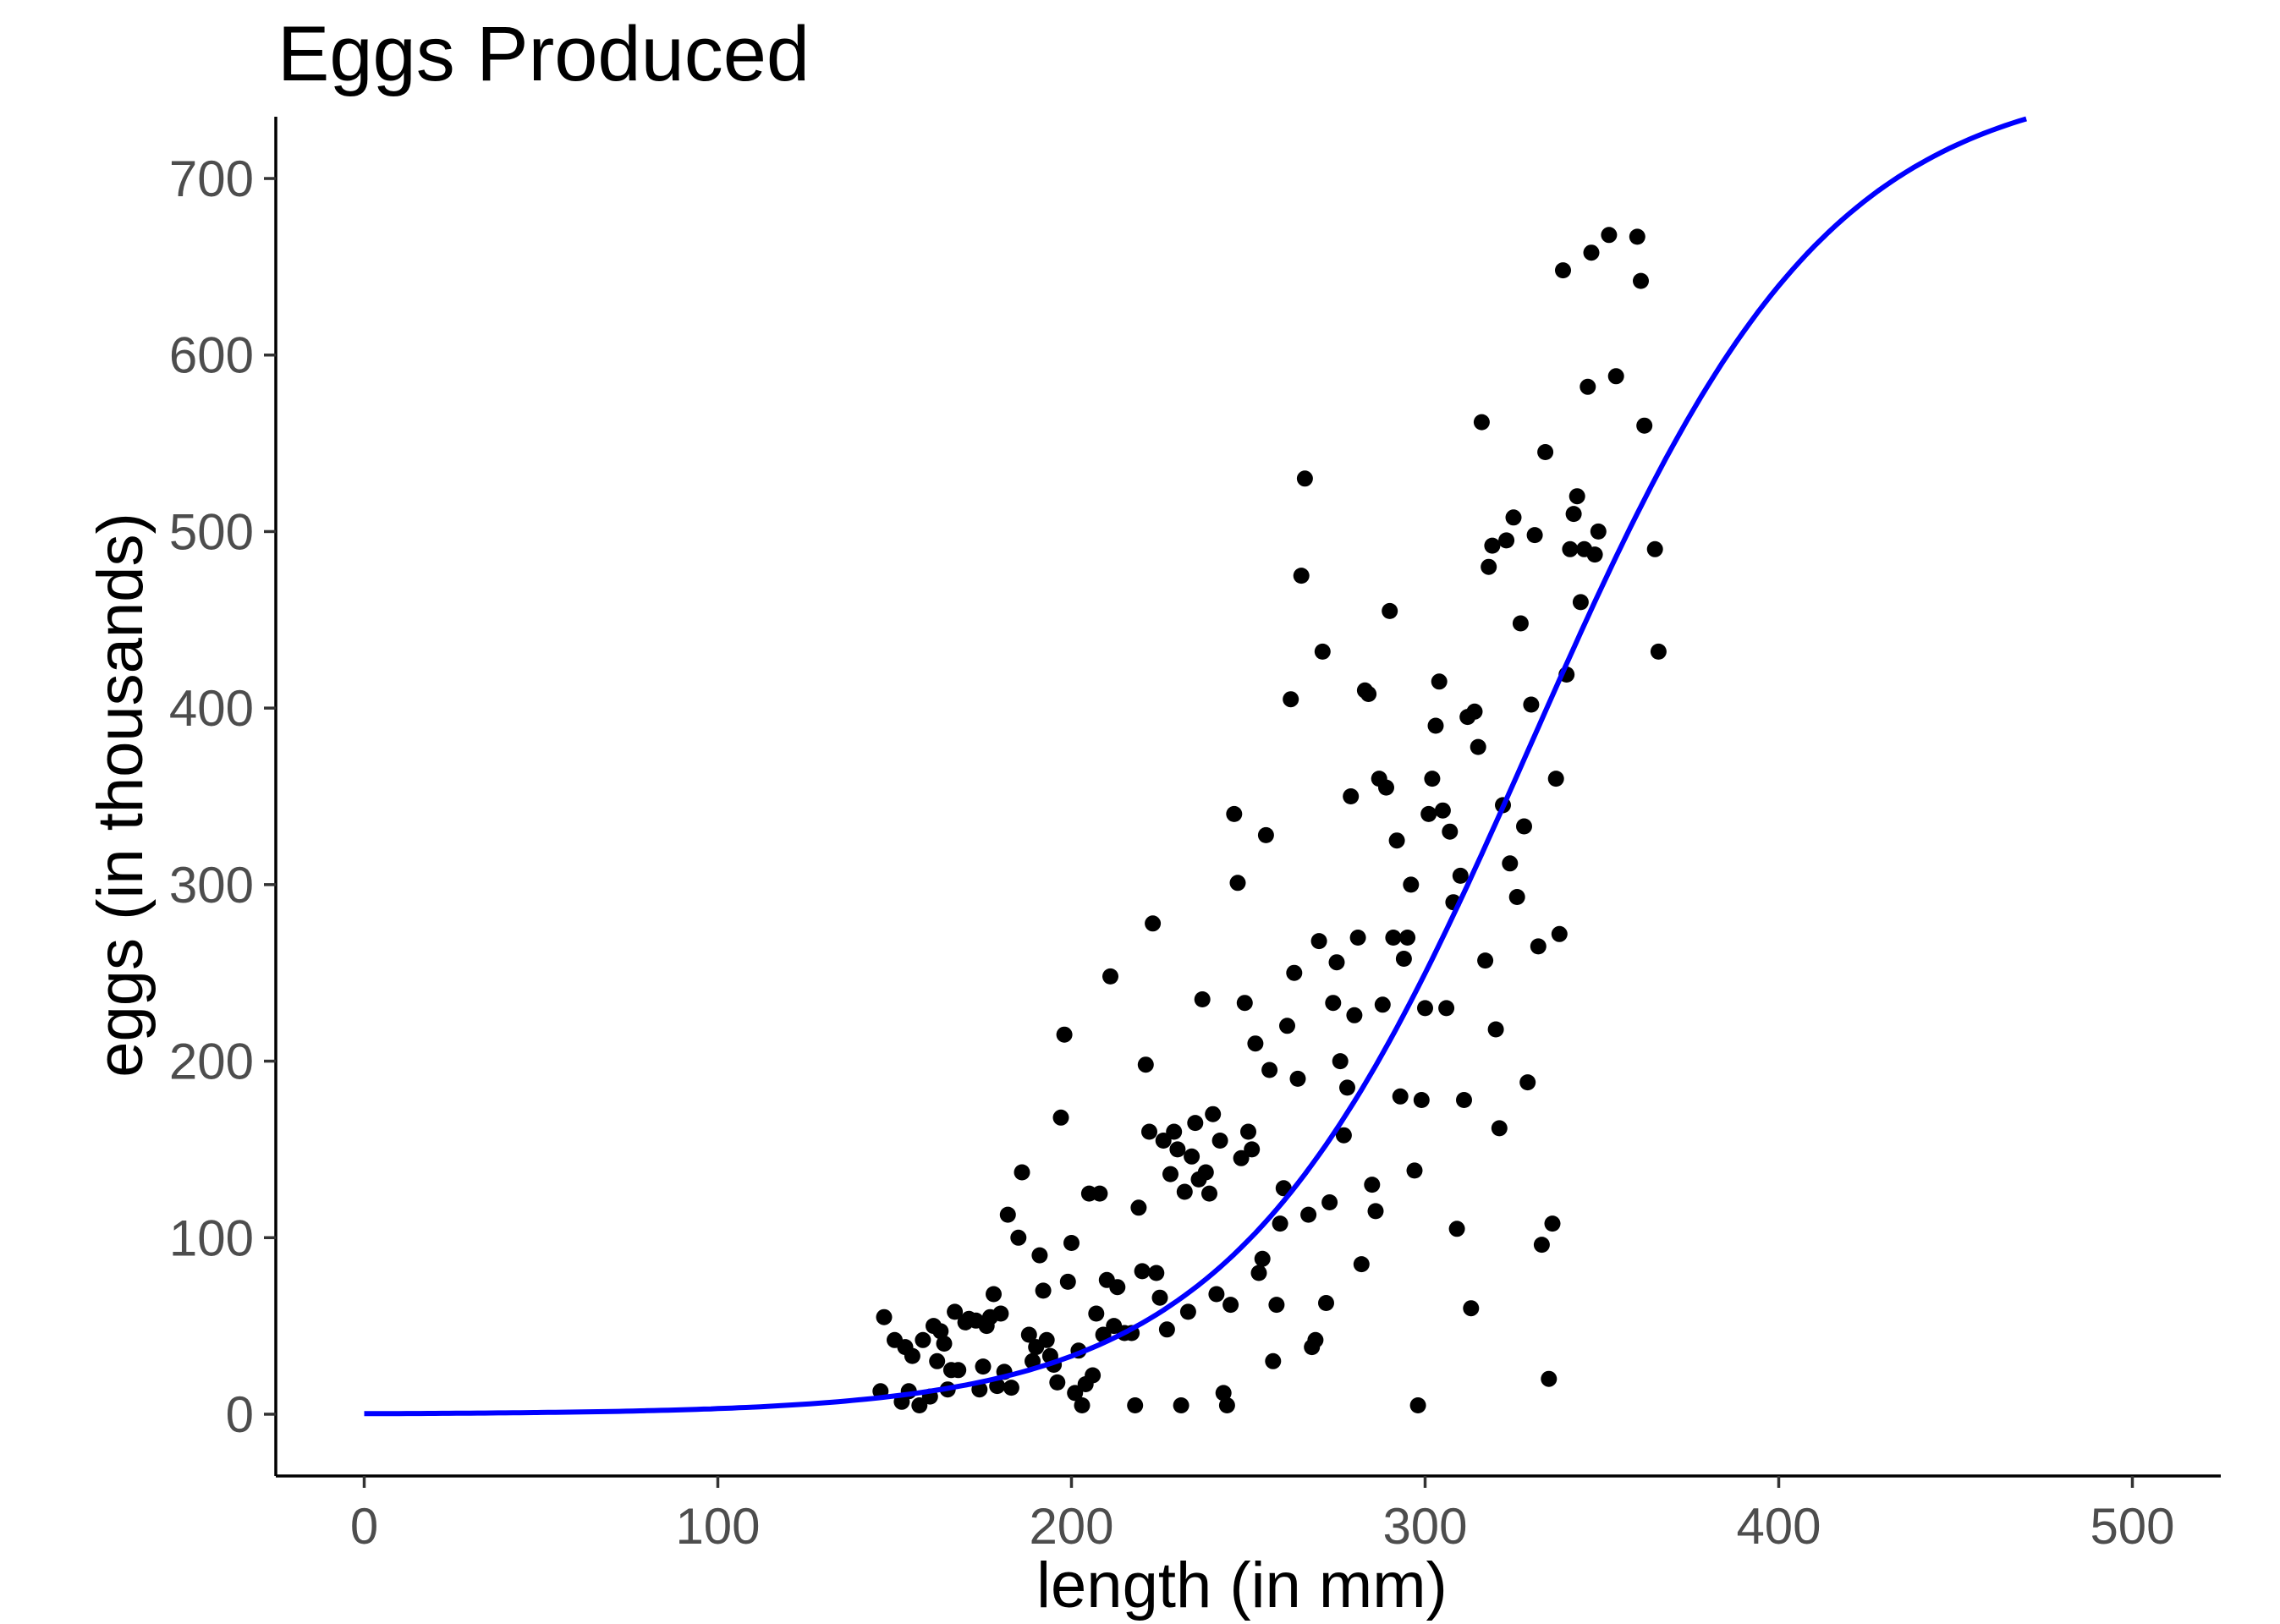  Describe the element at coordinates (211, 531) in the screenshot. I see `y-tick-label: 500` at that location.